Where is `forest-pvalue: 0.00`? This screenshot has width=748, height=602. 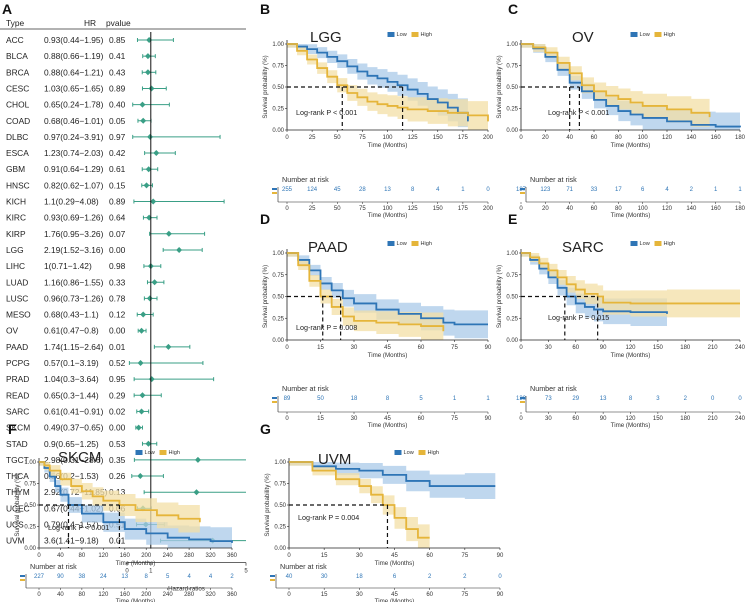 forest-pvalue: 0.00 is located at coordinates (117, 428).